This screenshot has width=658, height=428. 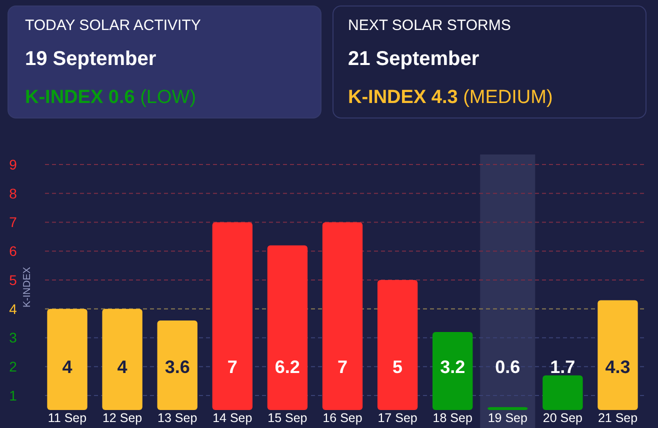 What do you see at coordinates (398, 418) in the screenshot?
I see `x-tick-label: 17 Sep` at bounding box center [398, 418].